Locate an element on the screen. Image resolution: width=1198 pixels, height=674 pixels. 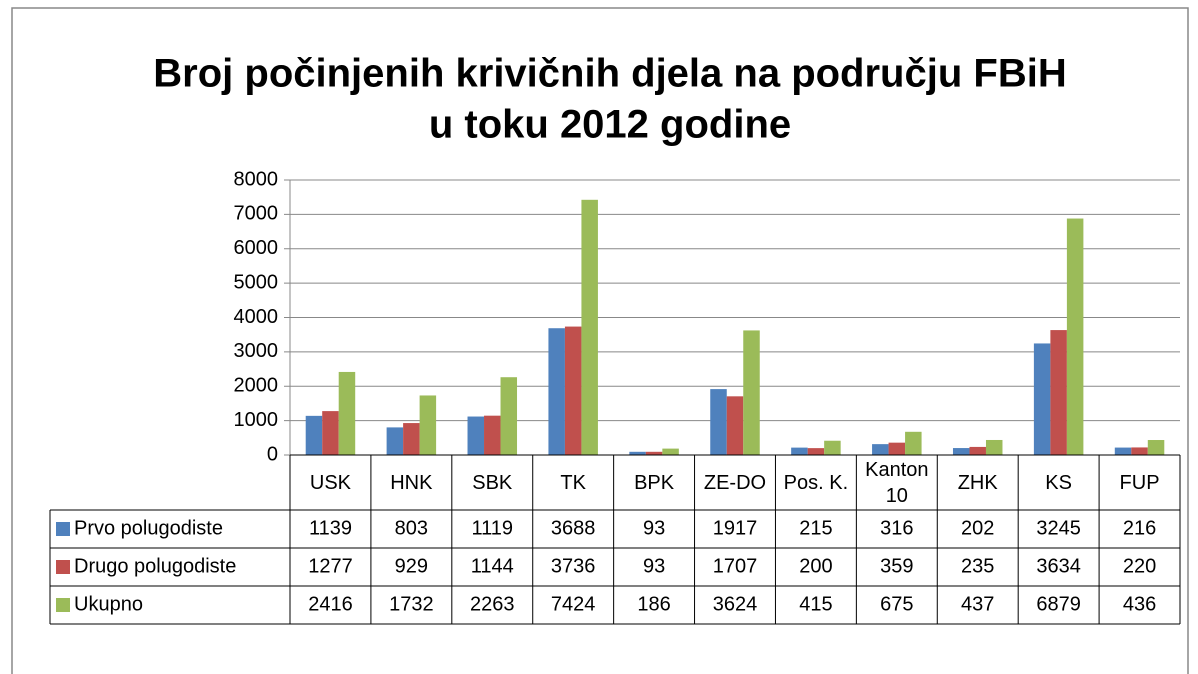
y-tick-label: 0 is located at coordinates (272, 454).